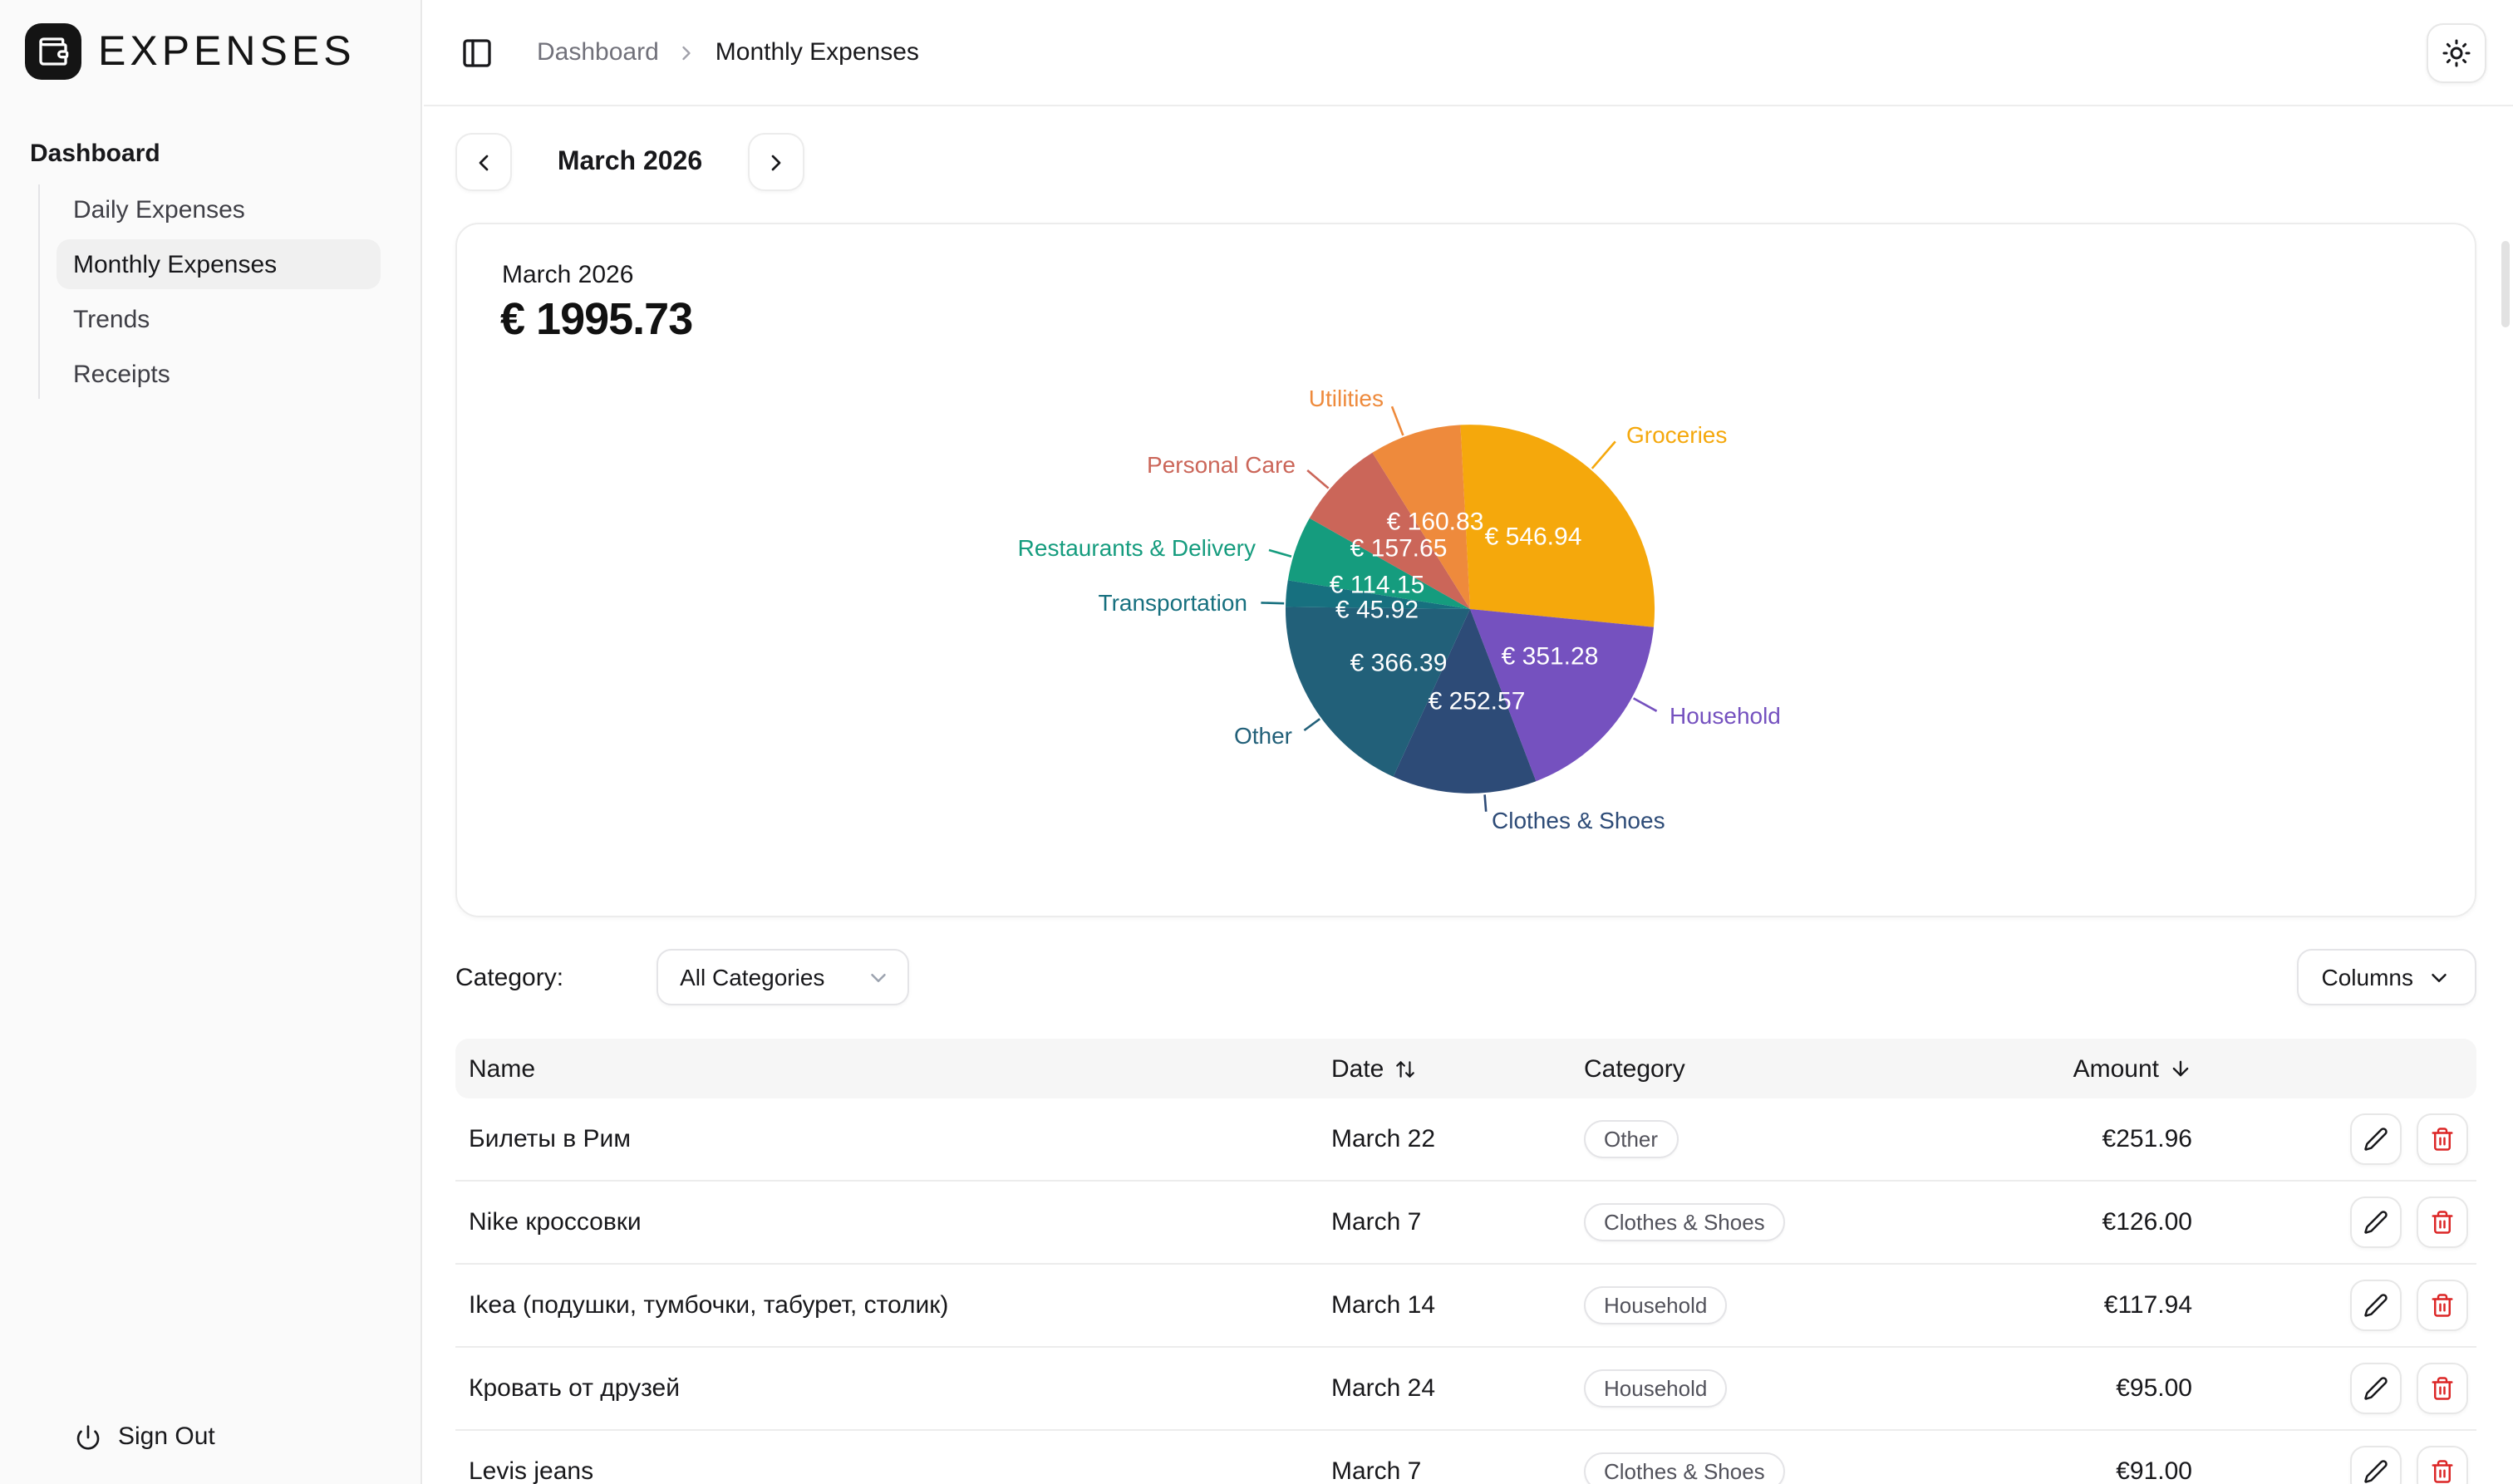 This screenshot has width=2513, height=1484. I want to click on sidebar-item-receipts: Receipts, so click(219, 374).